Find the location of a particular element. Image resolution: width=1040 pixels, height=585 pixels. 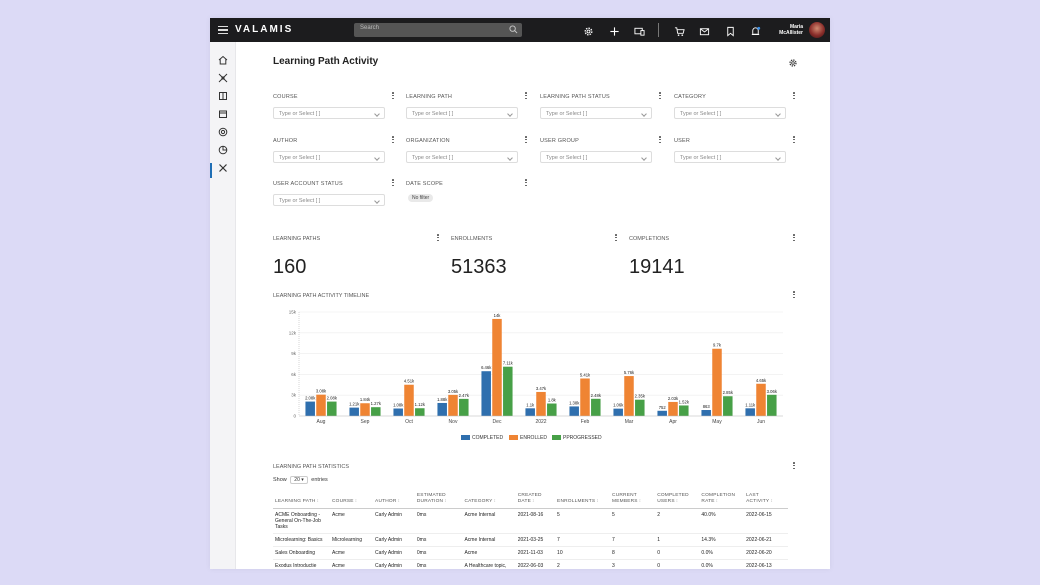

date-scope-chip: No filter is located at coordinates (421, 198).